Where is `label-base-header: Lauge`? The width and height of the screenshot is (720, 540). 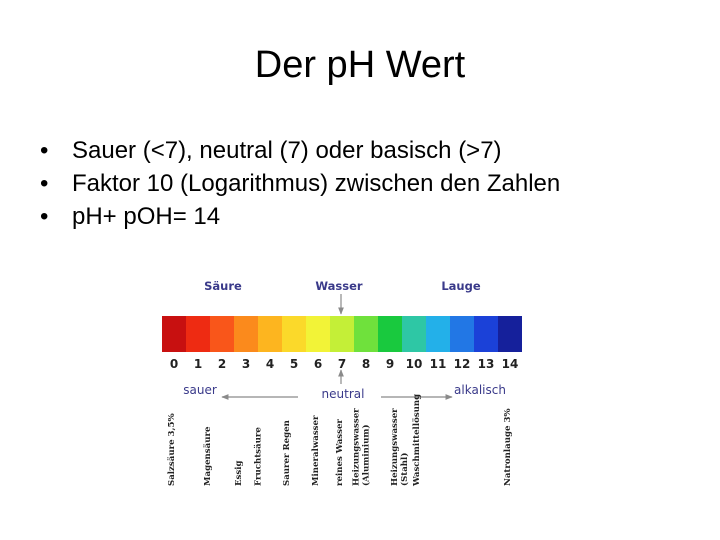 label-base-header: Lauge is located at coordinates (461, 286).